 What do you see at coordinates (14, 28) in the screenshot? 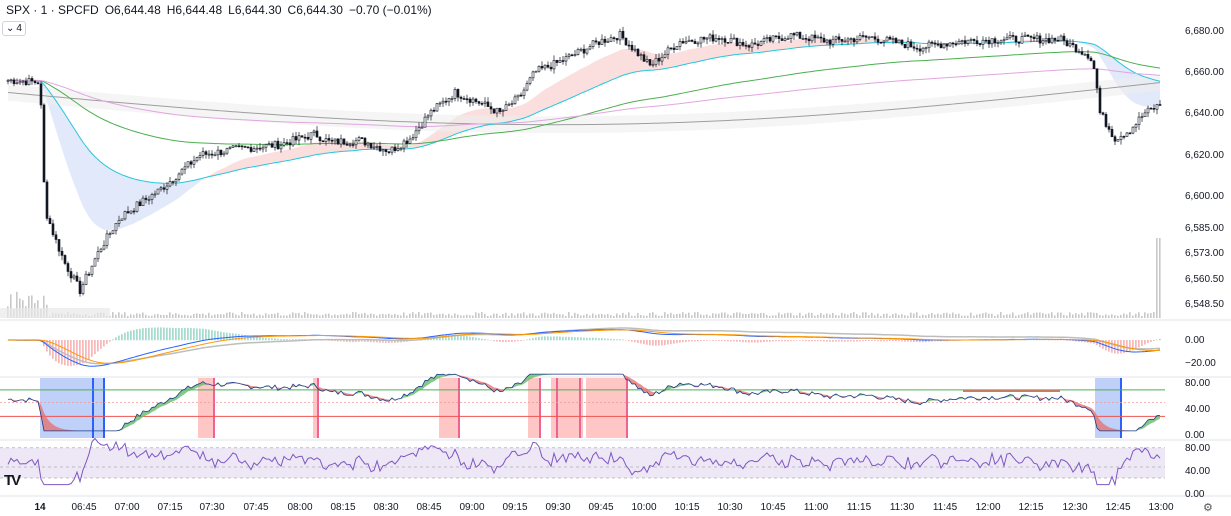
I see `collapse-indicators-button: ⌄ 4` at bounding box center [14, 28].